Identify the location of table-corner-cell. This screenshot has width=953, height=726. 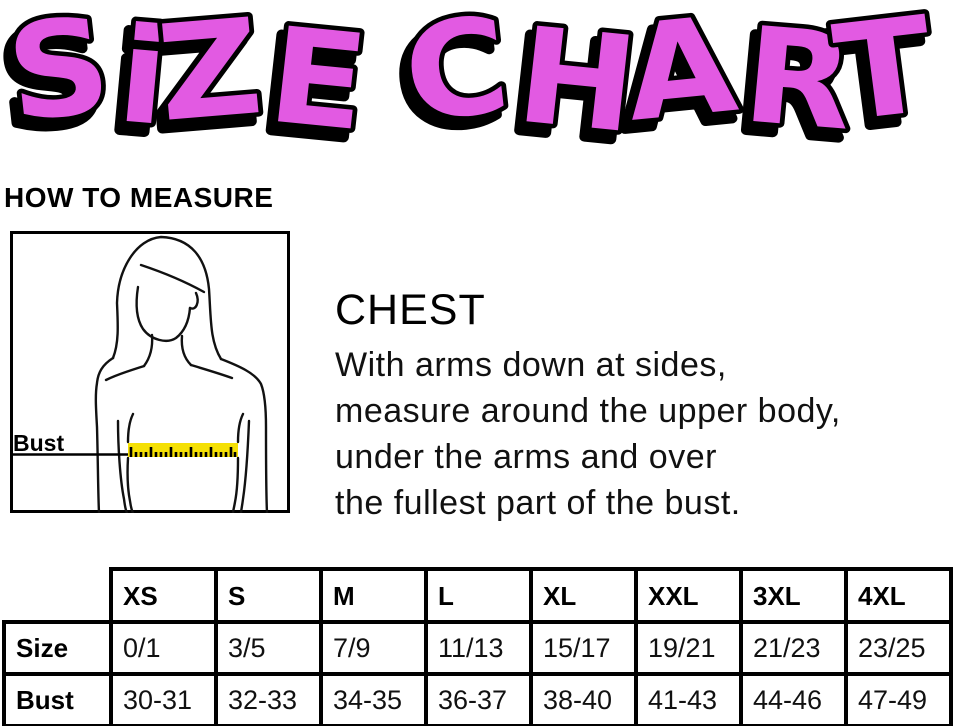
(57, 595).